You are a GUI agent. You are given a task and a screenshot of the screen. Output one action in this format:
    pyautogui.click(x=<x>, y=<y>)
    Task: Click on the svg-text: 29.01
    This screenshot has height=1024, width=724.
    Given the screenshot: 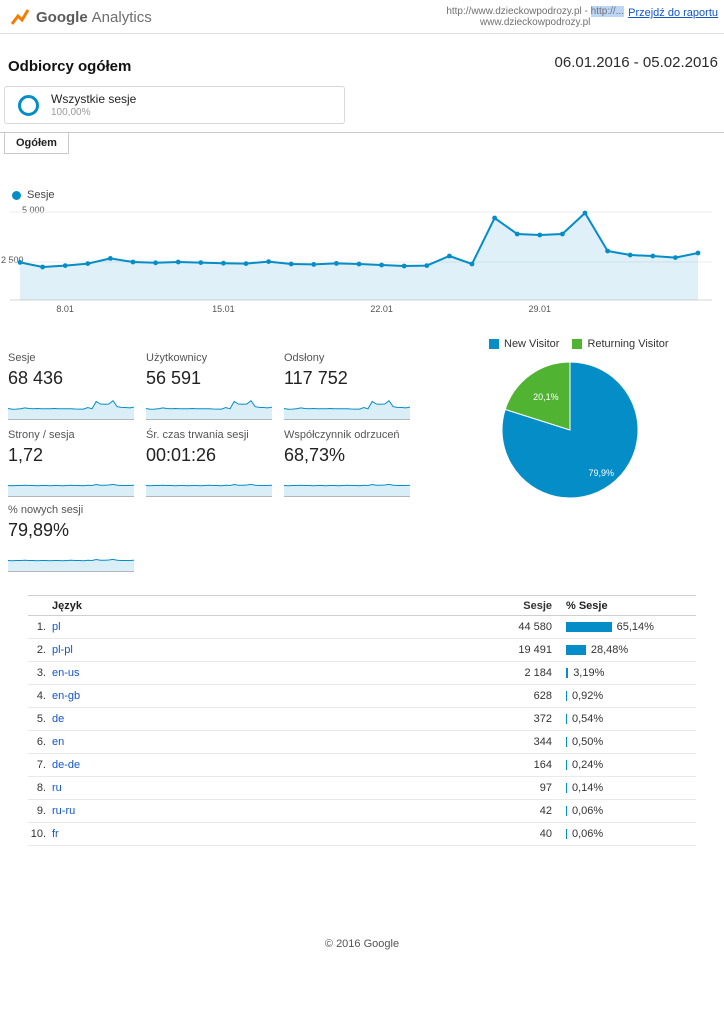 What is the action you would take?
    pyautogui.click(x=540, y=309)
    